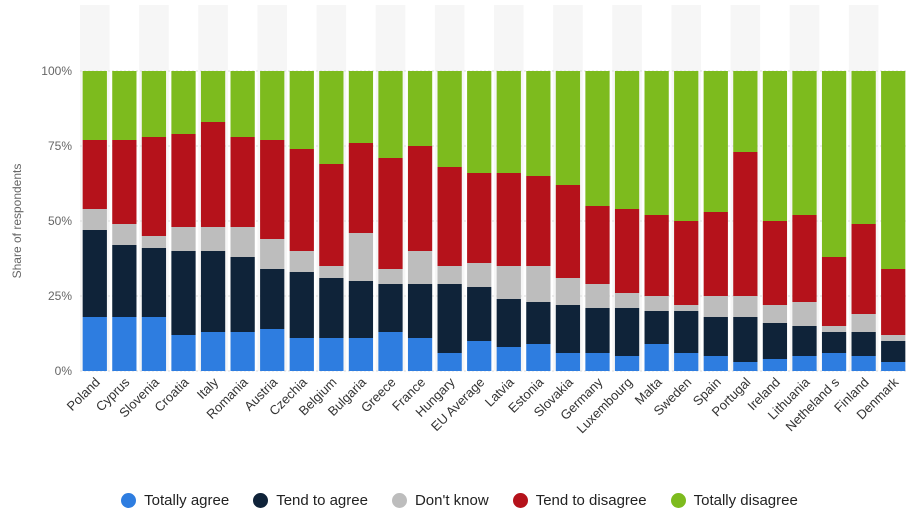 The height and width of the screenshot is (518, 919). I want to click on bar-segment: Belgium — Don't know: 4%, so click(331, 272).